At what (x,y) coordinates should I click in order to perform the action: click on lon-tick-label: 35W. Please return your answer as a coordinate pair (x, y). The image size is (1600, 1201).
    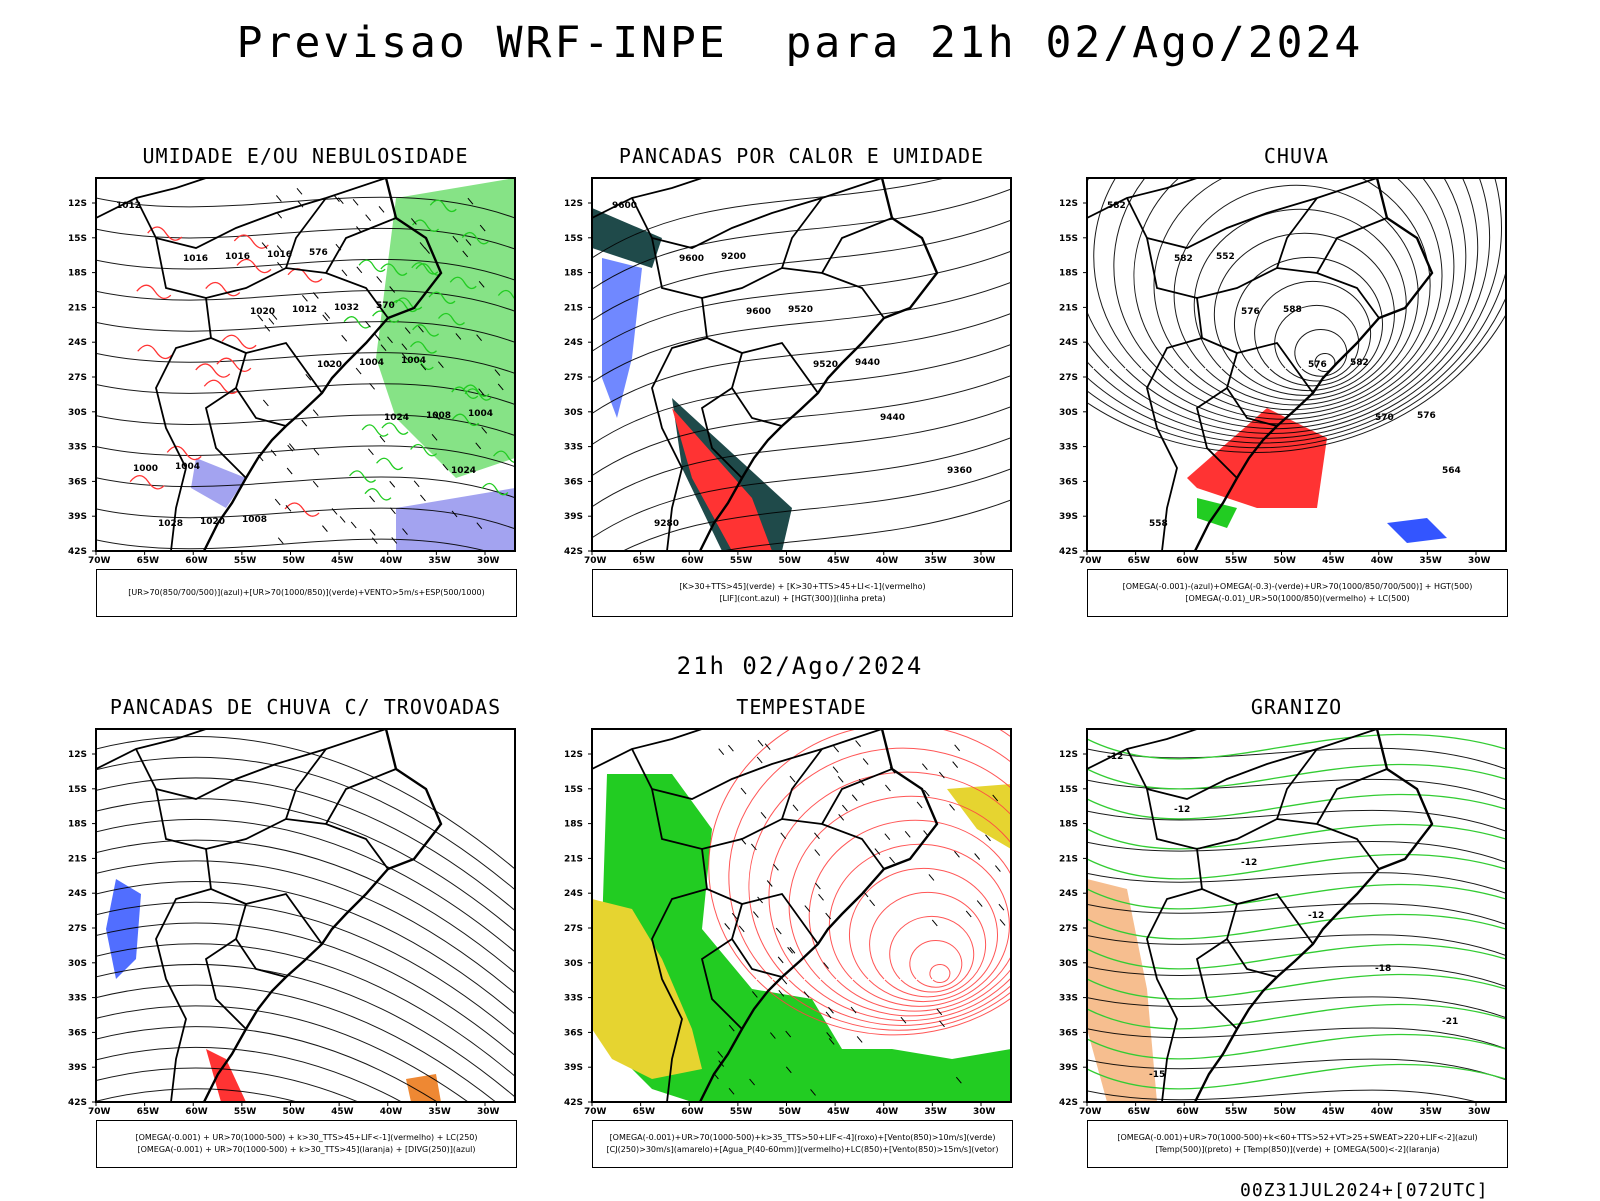
    Looking at the image, I should click on (935, 561).